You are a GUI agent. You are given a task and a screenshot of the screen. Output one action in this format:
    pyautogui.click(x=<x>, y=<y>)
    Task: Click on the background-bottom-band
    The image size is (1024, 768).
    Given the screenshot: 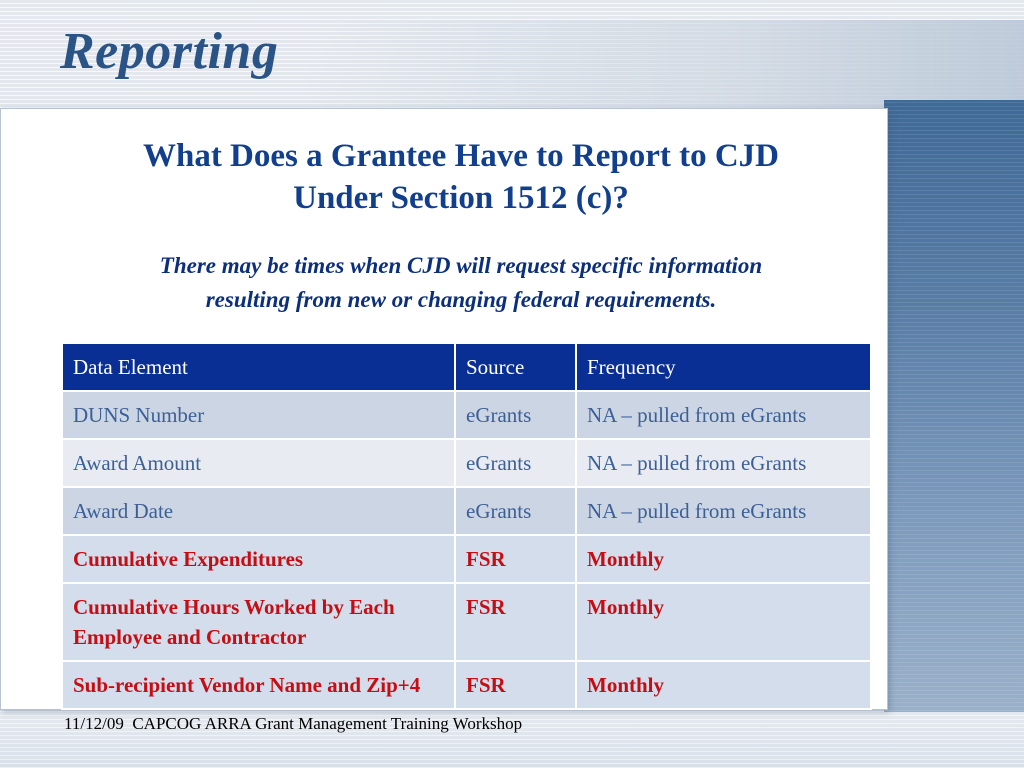 What is the action you would take?
    pyautogui.click(x=512, y=740)
    